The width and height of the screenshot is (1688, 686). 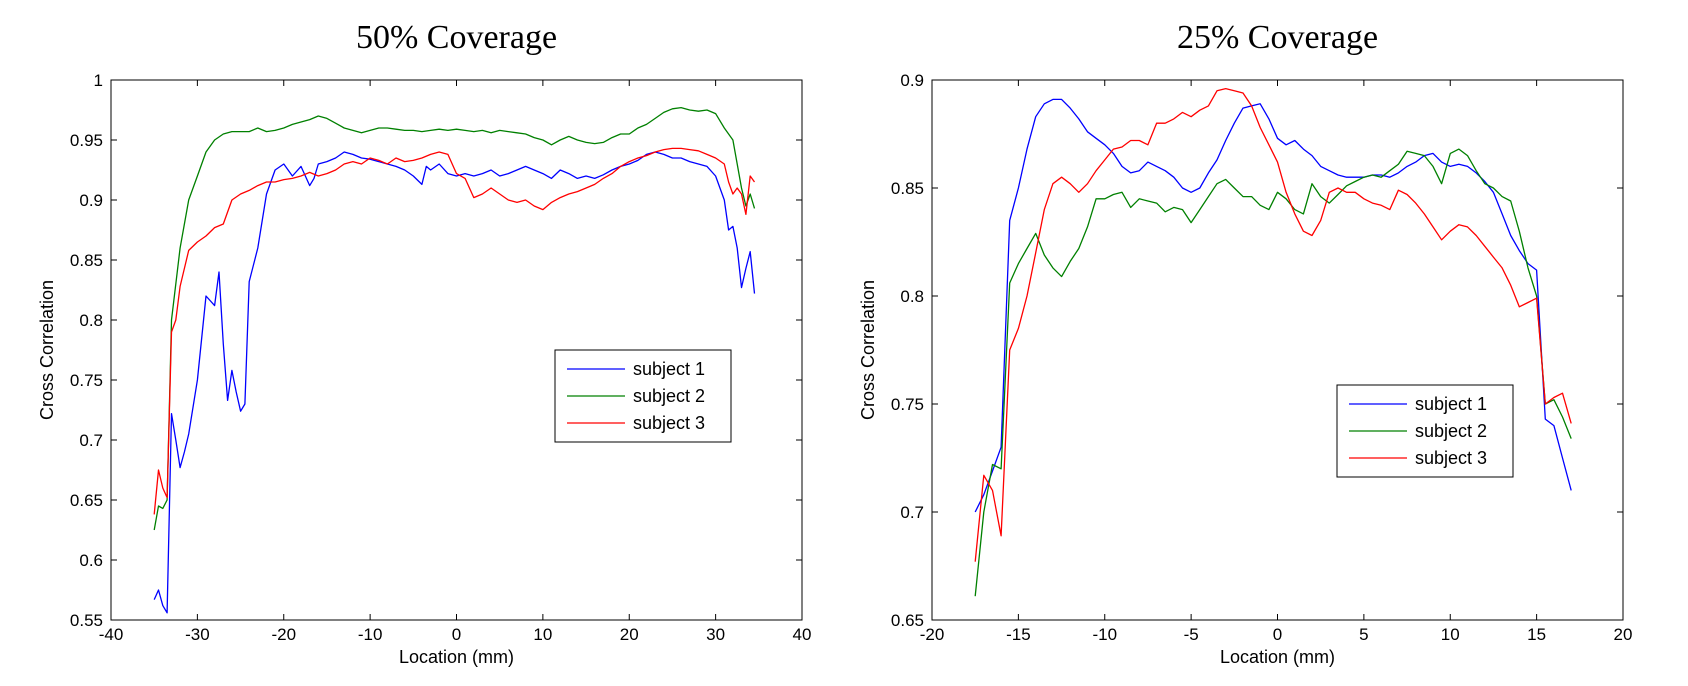 I want to click on x-tick-label: 5, so click(x=1363, y=634).